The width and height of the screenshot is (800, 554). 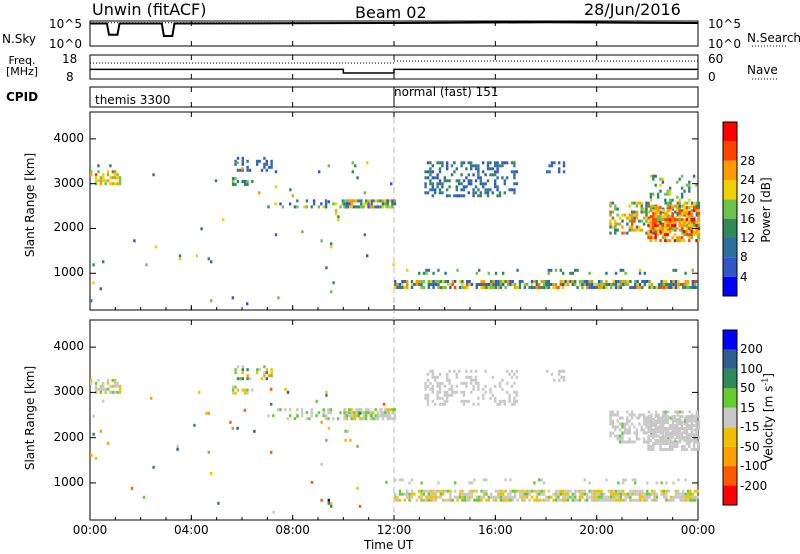 I want to click on xtick-label: 00:00, so click(x=698, y=530).